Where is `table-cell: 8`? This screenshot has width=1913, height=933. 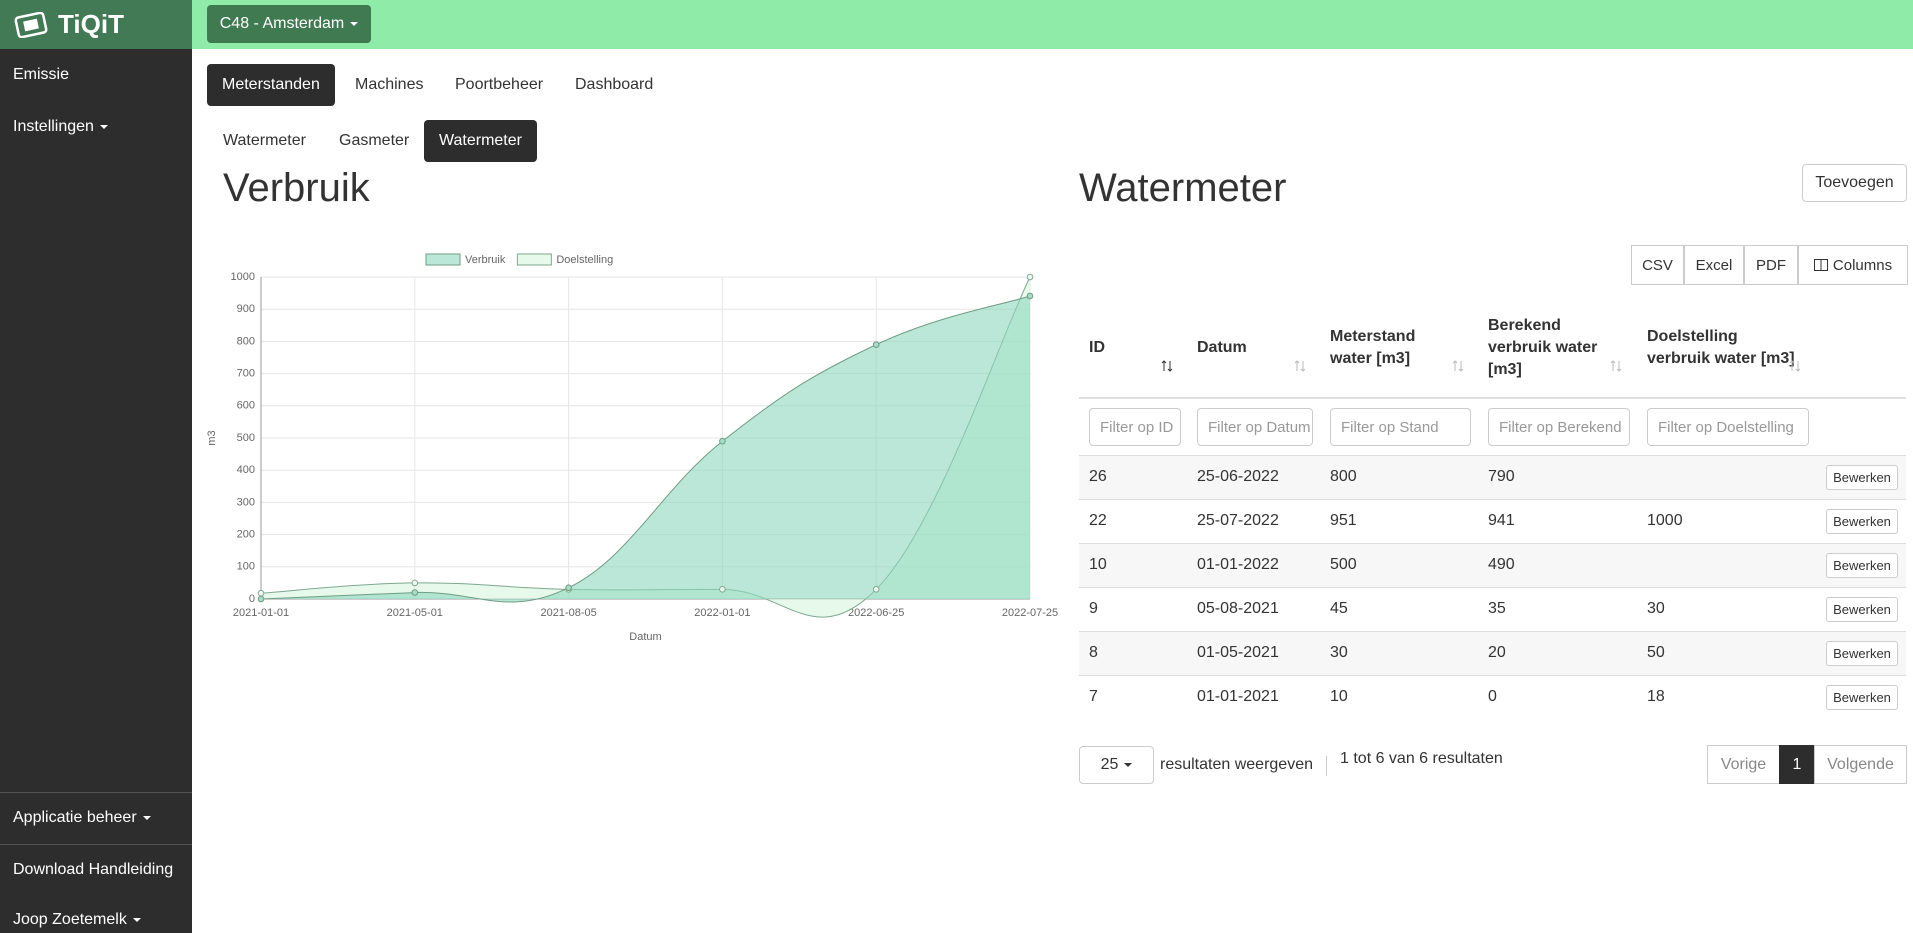 table-cell: 8 is located at coordinates (1093, 652).